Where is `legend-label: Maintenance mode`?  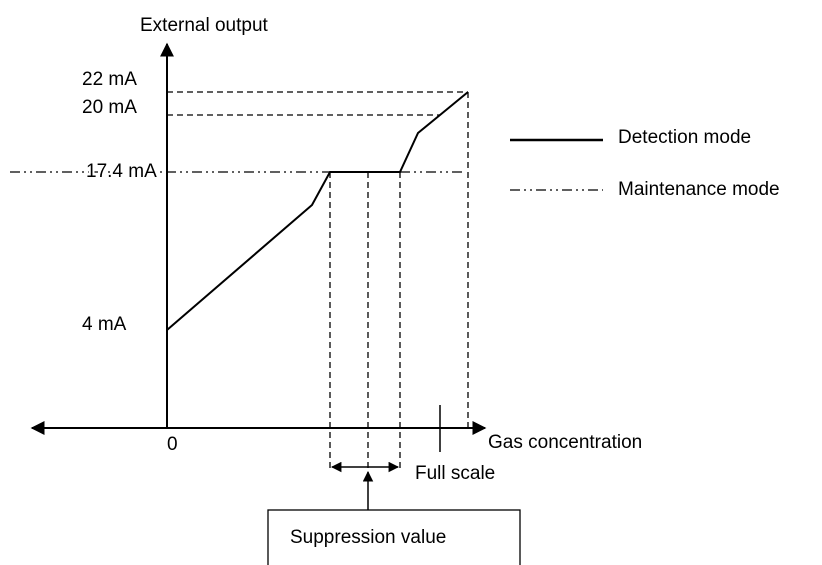 legend-label: Maintenance mode is located at coordinates (699, 189).